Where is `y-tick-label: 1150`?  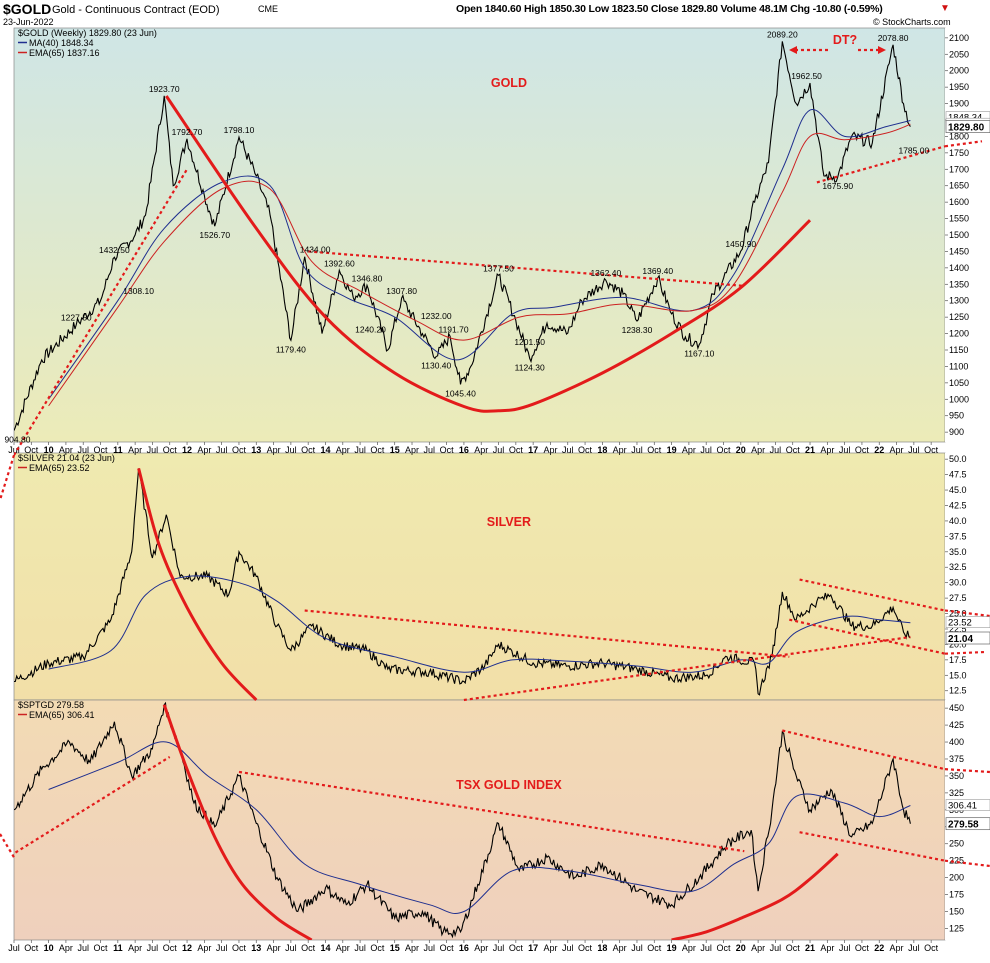 y-tick-label: 1150 is located at coordinates (958, 350).